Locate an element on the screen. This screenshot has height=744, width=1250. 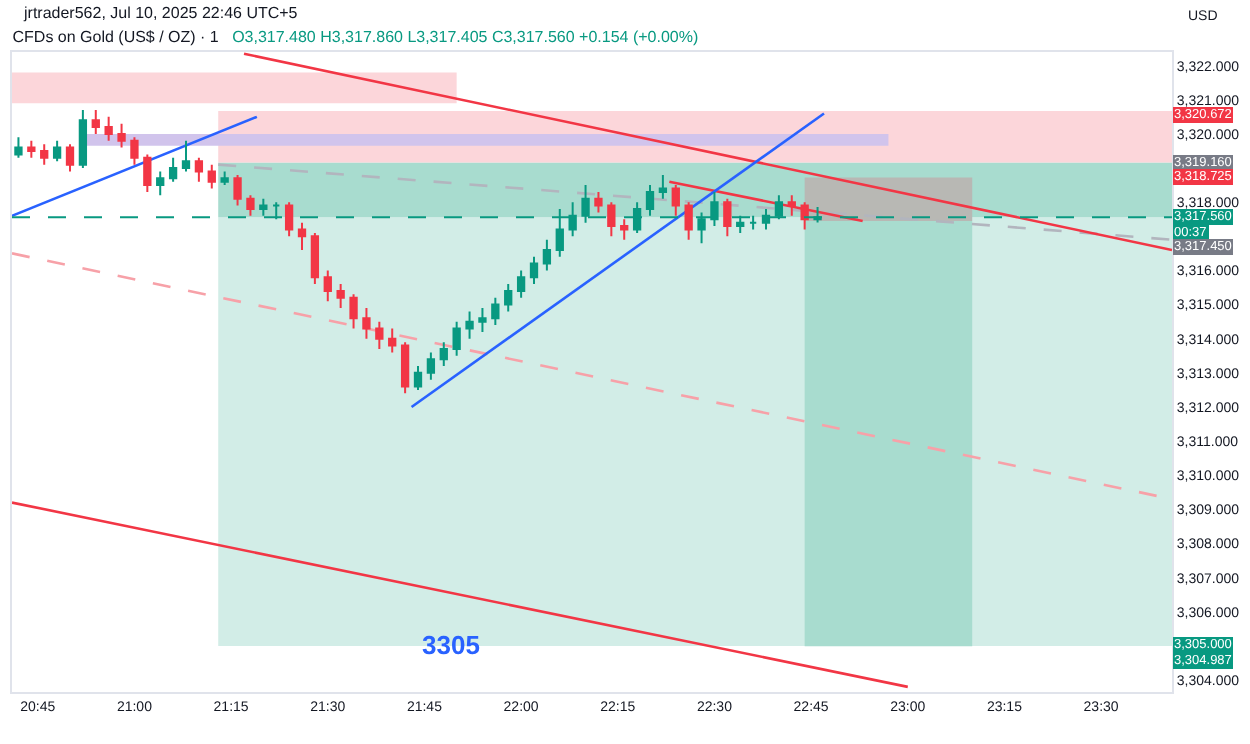
chart-title: CFDs on Gold (US$ / OZ) · 1 is located at coordinates (115, 36).